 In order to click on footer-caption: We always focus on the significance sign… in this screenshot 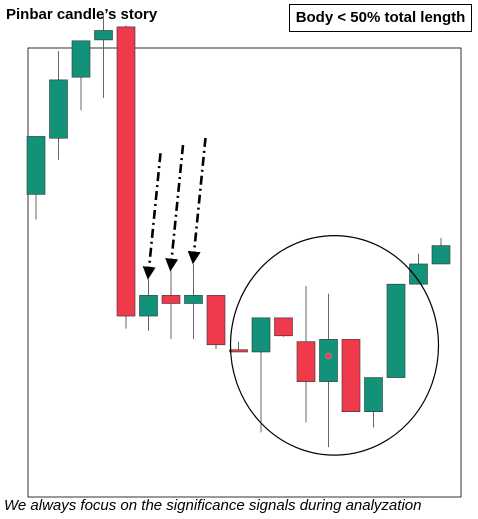, I will do `click(213, 505)`.